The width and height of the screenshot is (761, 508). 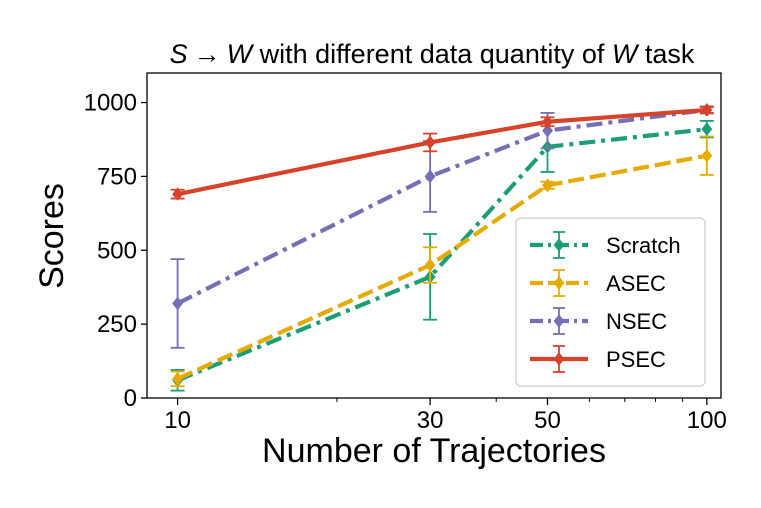 I want to click on x-axis-label: Number of Trajectories, so click(x=434, y=451).